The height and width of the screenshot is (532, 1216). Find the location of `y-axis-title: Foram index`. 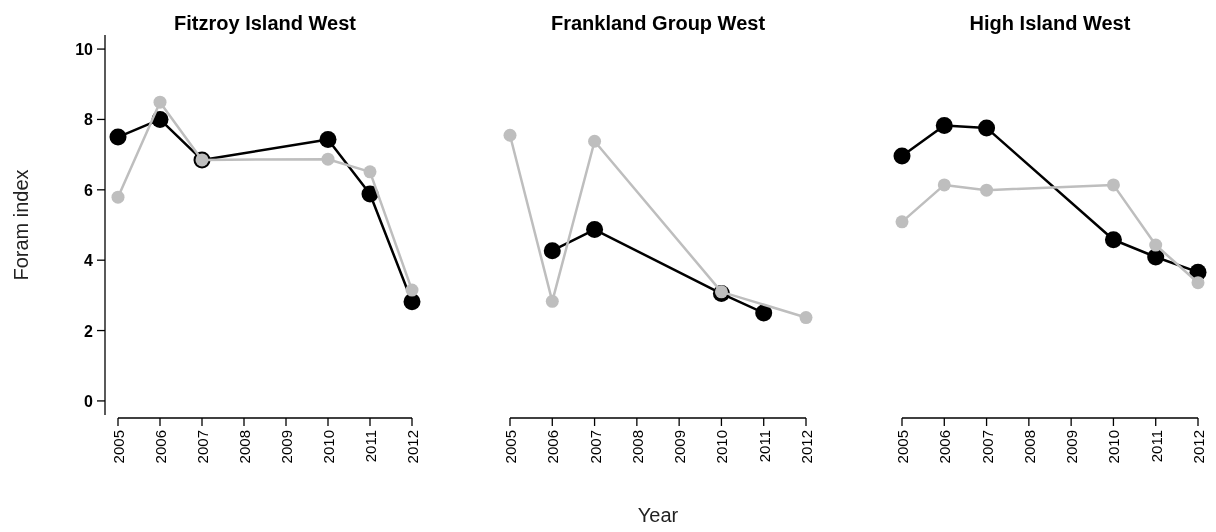

y-axis-title: Foram index is located at coordinates (21, 225).